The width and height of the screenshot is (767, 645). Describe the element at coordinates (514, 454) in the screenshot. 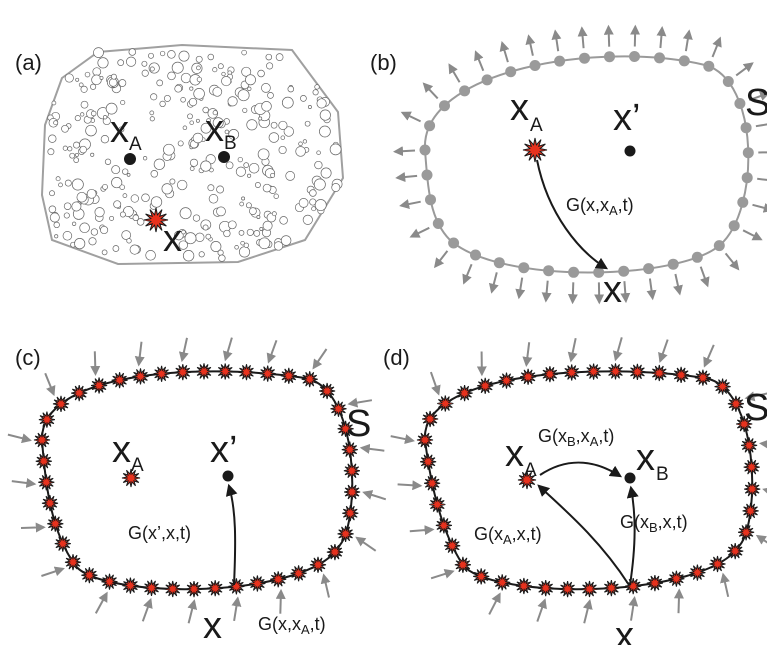

I see `point-a-label: x` at that location.